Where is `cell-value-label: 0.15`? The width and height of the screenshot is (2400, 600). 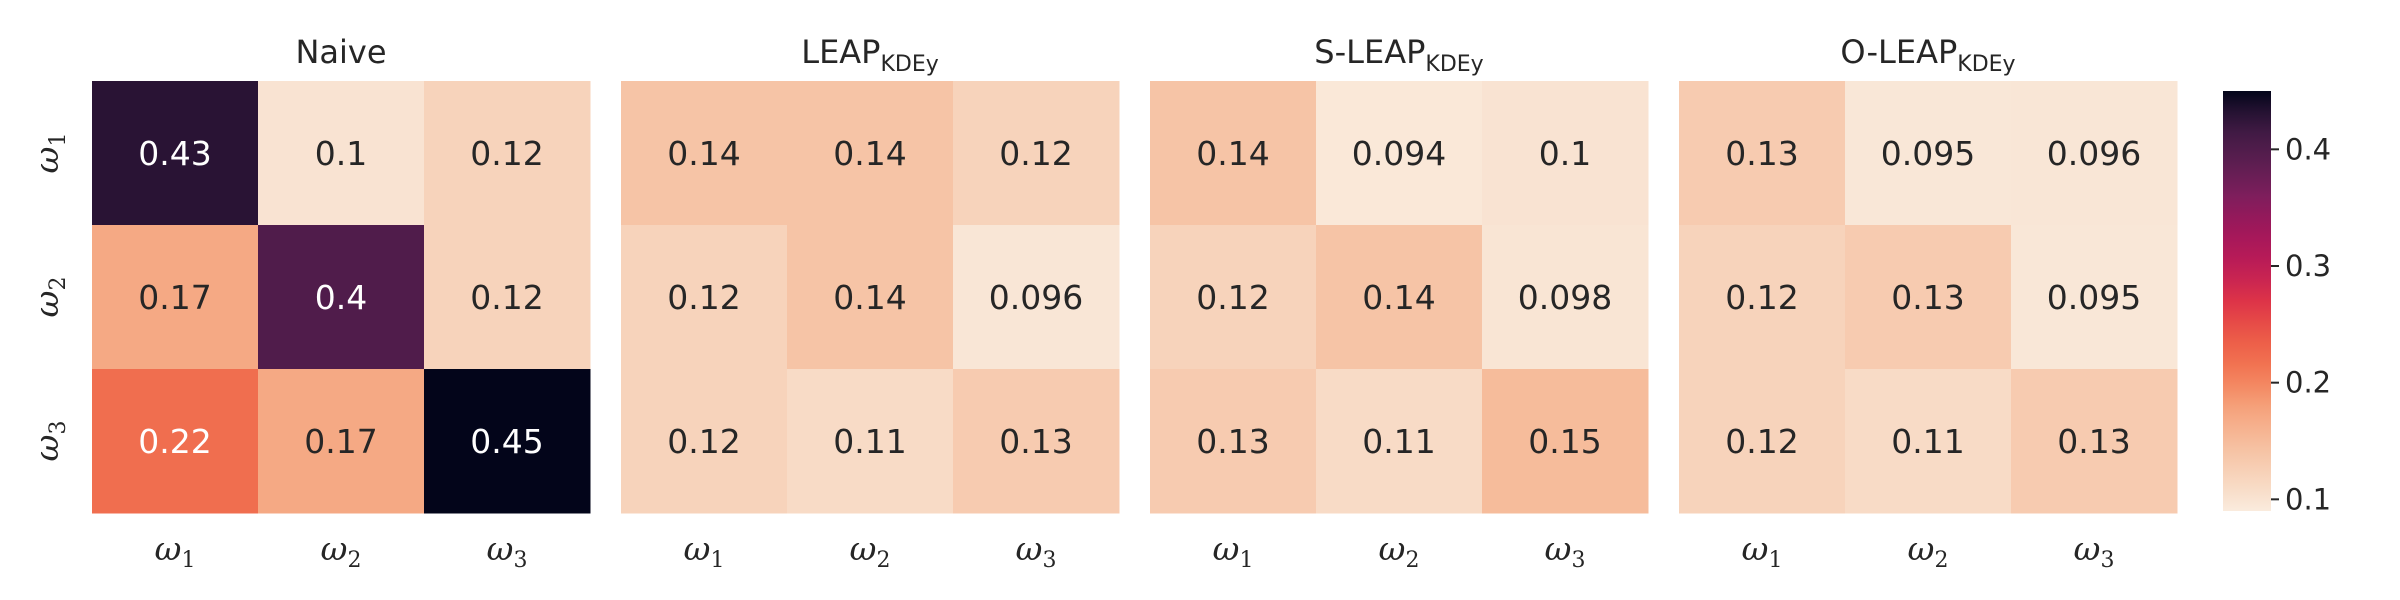 cell-value-label: 0.15 is located at coordinates (1564, 441).